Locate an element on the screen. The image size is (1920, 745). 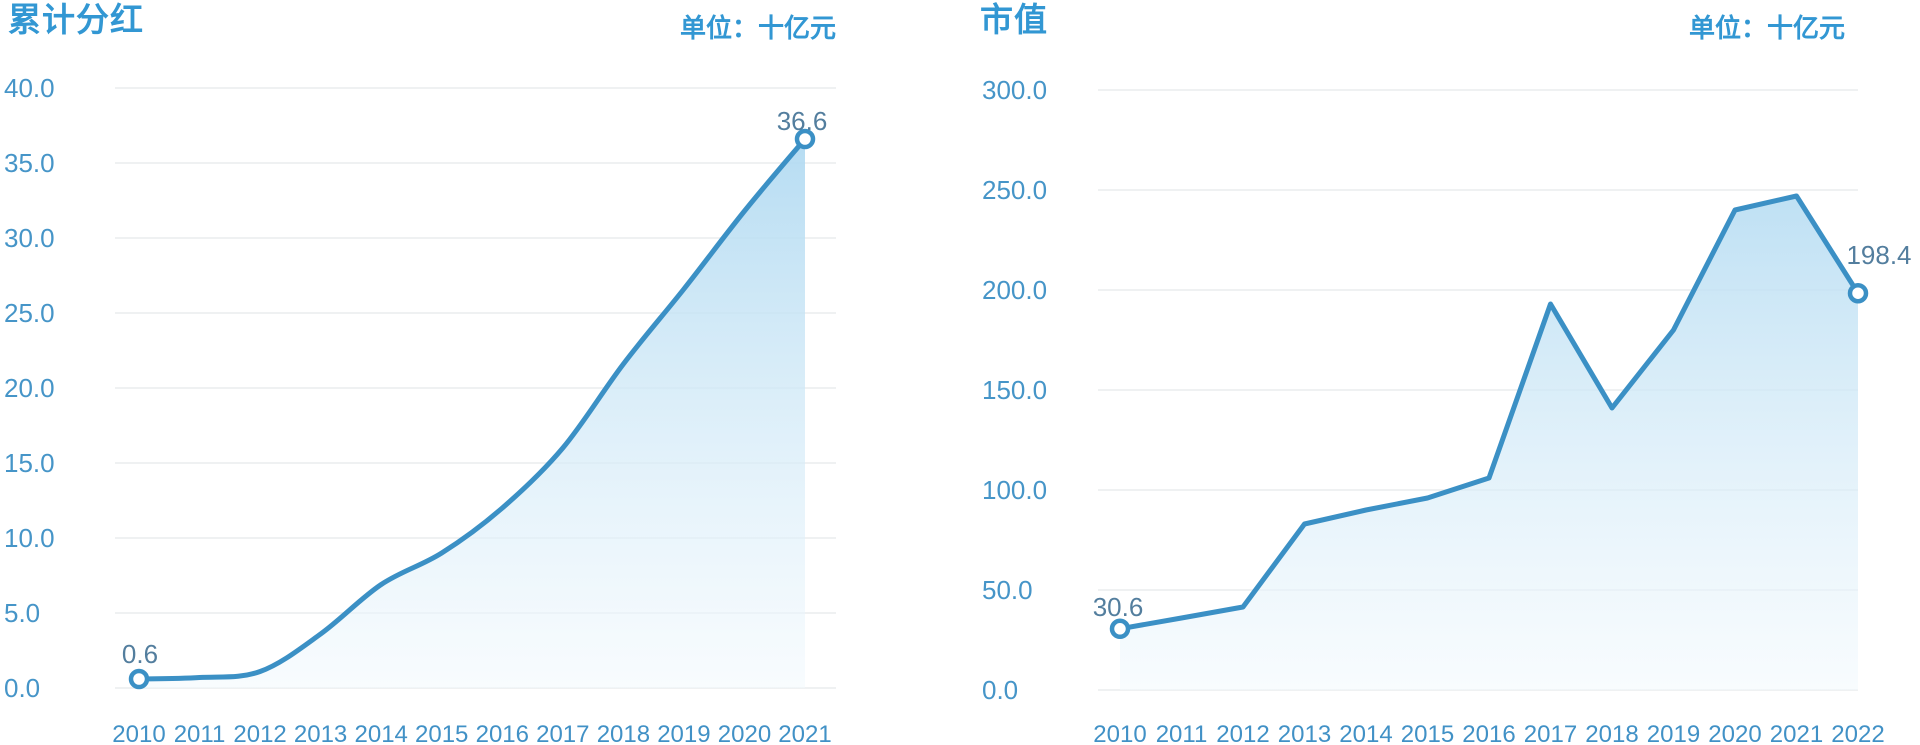
last-point-label: 36.6 is located at coordinates (802, 121).